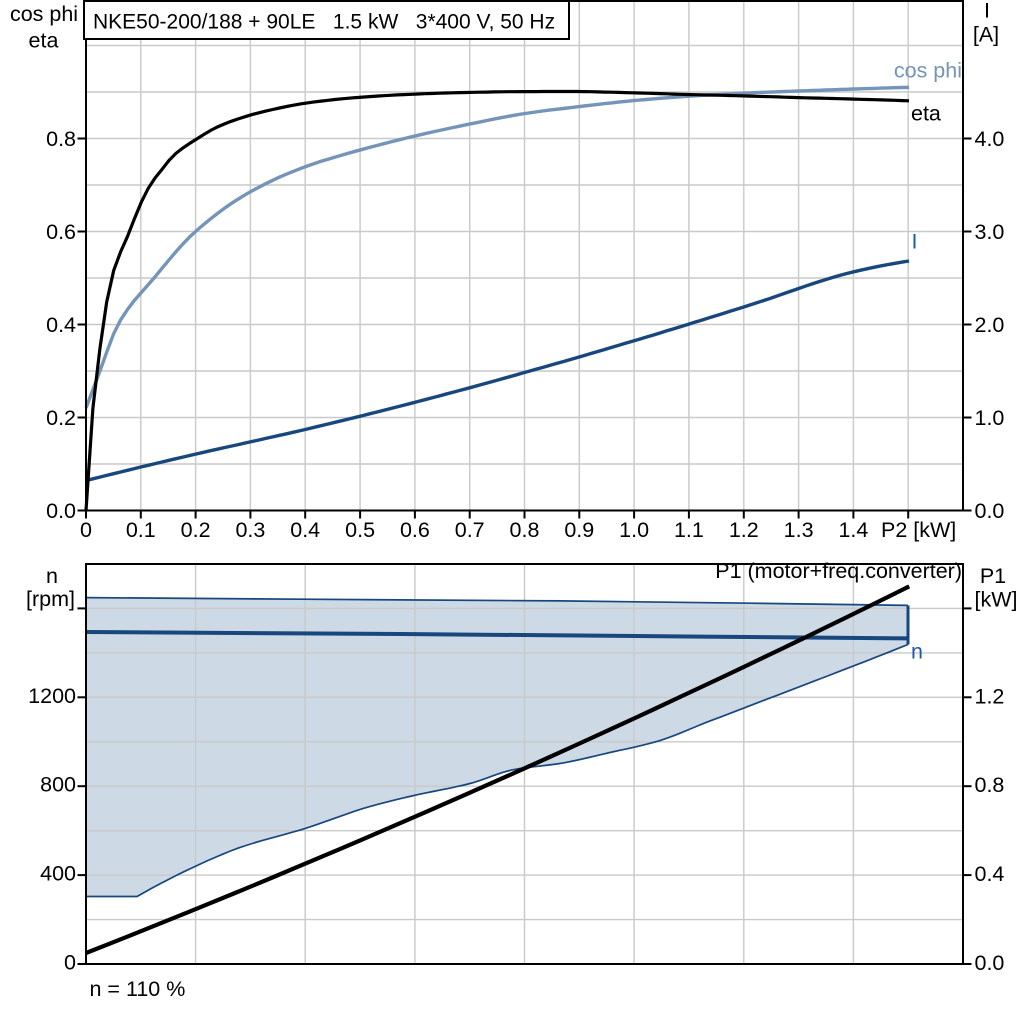 The width and height of the screenshot is (1024, 1029). I want to click on svg-text: 1.3, so click(799, 530).